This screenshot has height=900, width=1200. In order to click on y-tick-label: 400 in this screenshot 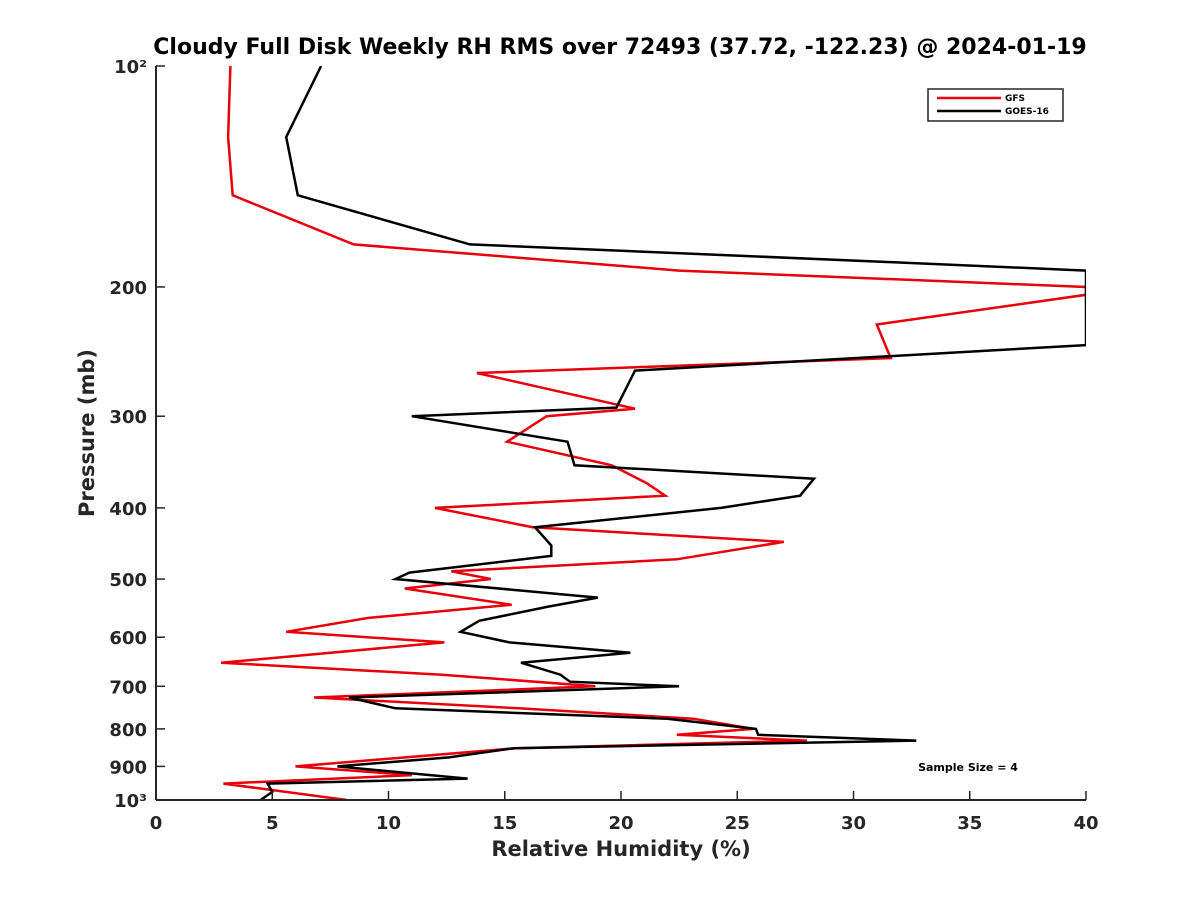, I will do `click(128, 509)`.